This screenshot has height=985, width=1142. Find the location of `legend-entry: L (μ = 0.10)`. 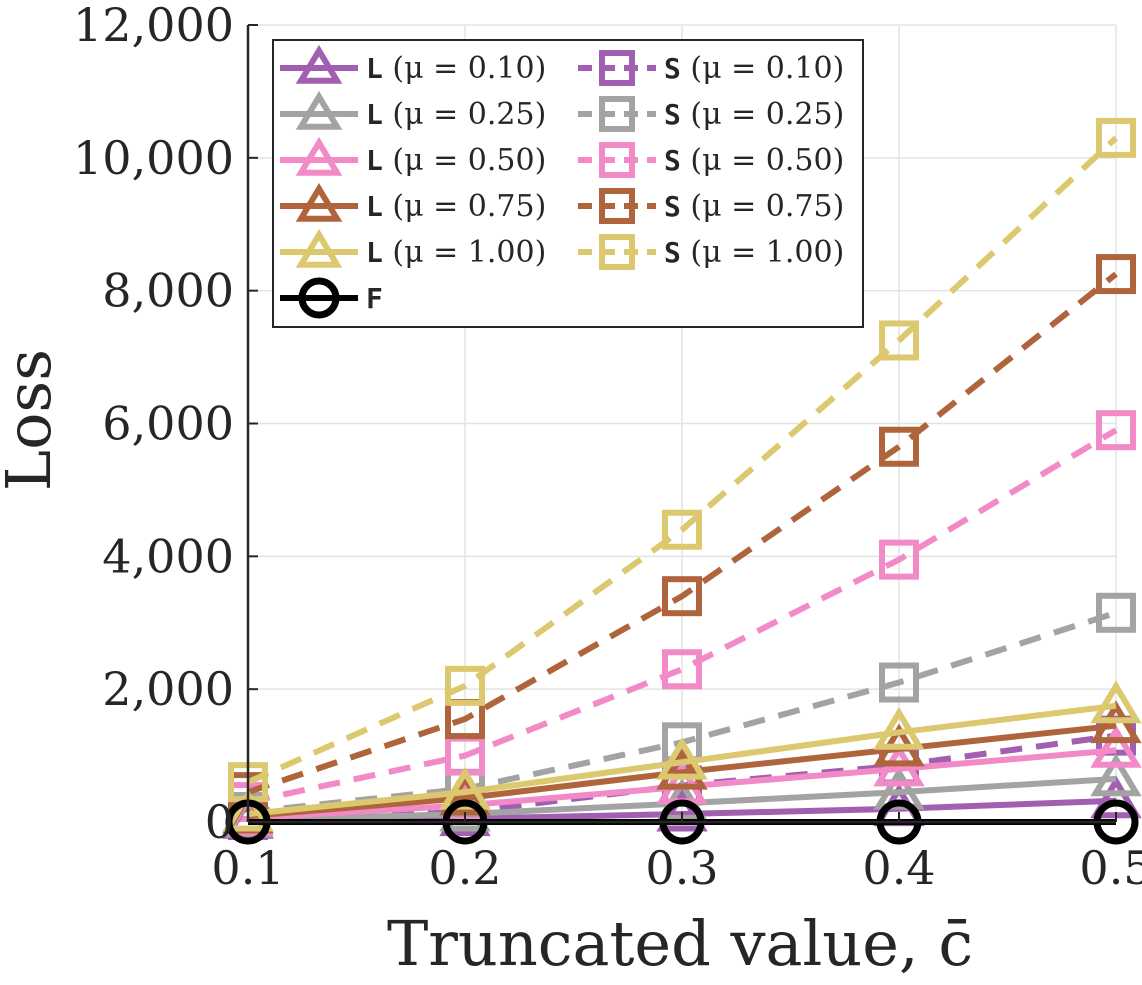

legend-entry: L (μ = 0.10) is located at coordinates (413, 65).